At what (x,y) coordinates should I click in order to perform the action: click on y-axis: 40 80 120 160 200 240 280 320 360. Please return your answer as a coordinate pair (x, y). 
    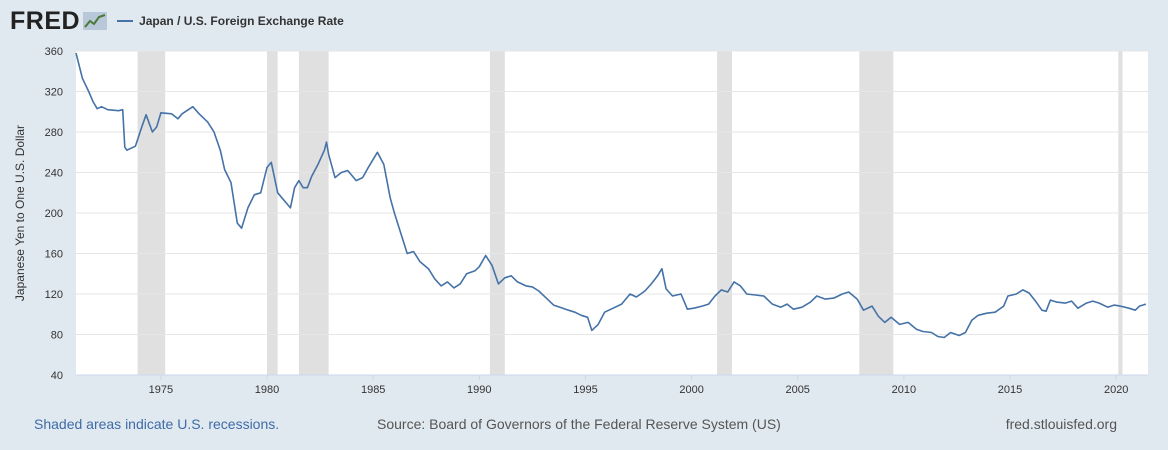
    Looking at the image, I should click on (54, 214).